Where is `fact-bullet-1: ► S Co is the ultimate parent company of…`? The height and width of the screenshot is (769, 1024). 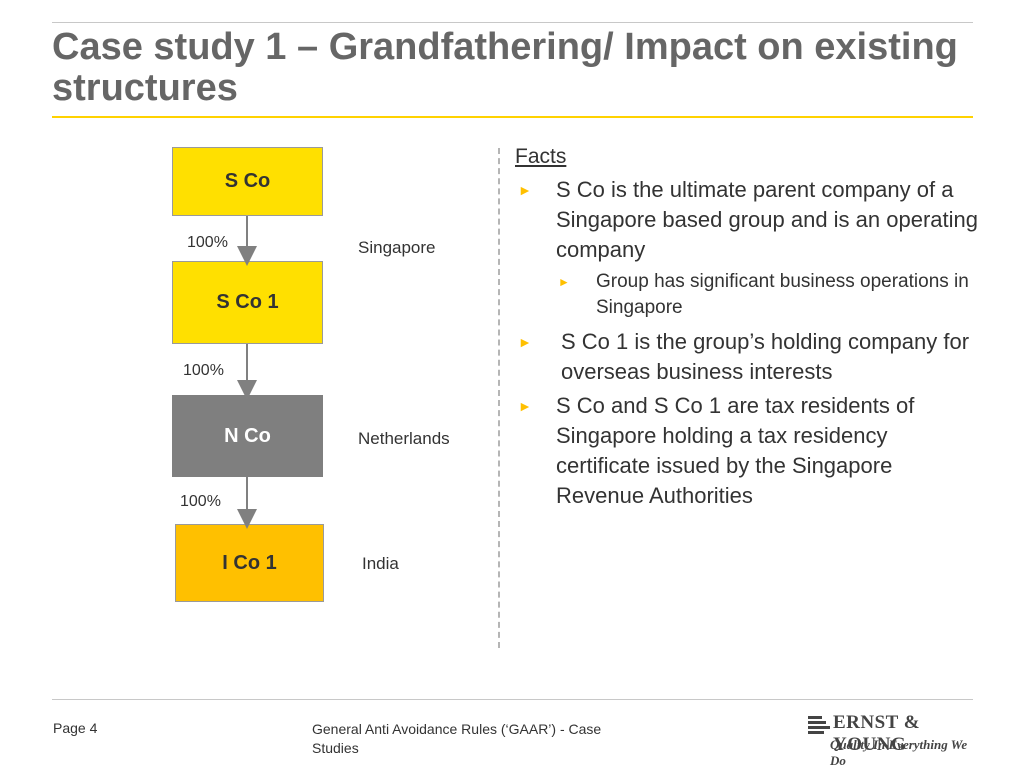 fact-bullet-1: ► S Co is the ultimate parent company of… is located at coordinates (750, 220).